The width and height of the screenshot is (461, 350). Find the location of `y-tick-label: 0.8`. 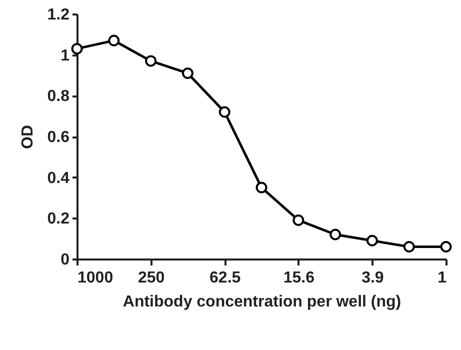

y-tick-label: 0.8 is located at coordinates (58, 97).